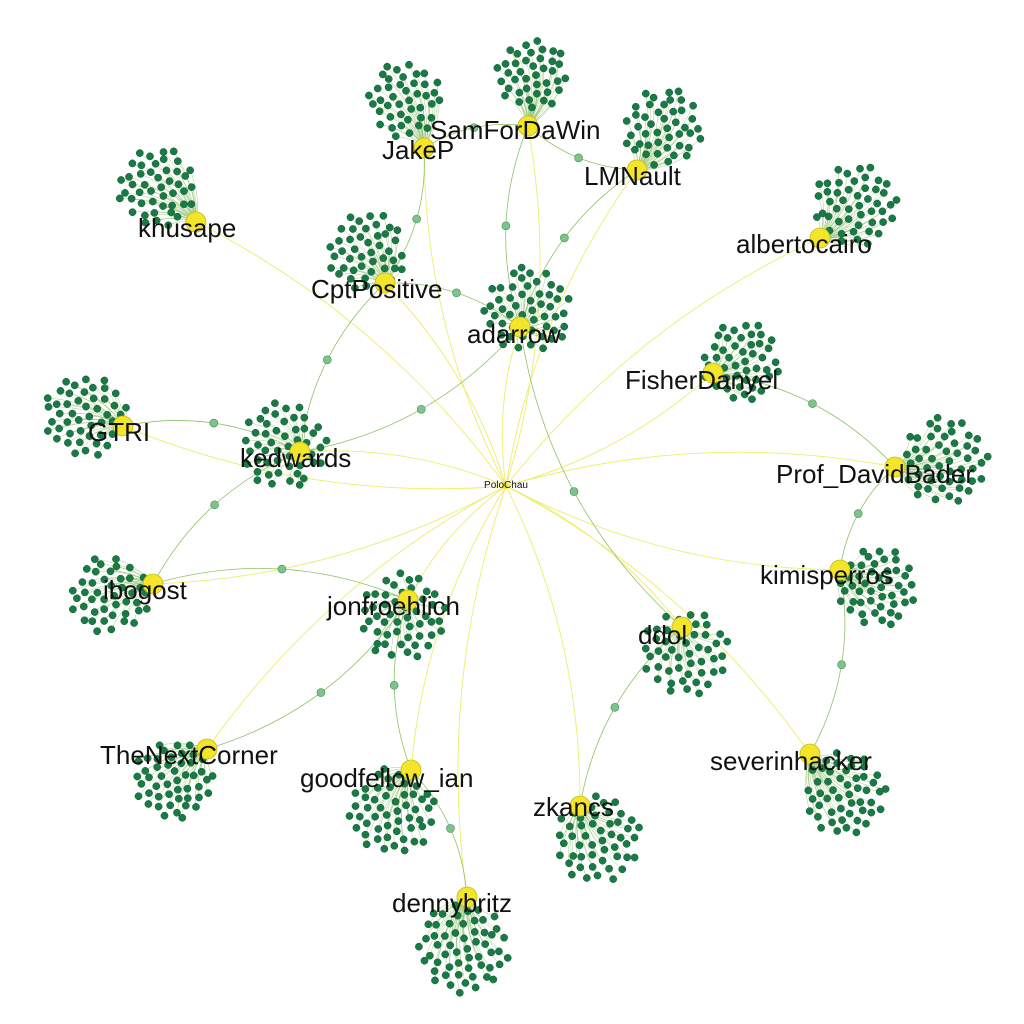 The width and height of the screenshot is (1024, 1024). Describe the element at coordinates (511, 406) in the screenshot. I see `center-edge-adarrow` at that location.